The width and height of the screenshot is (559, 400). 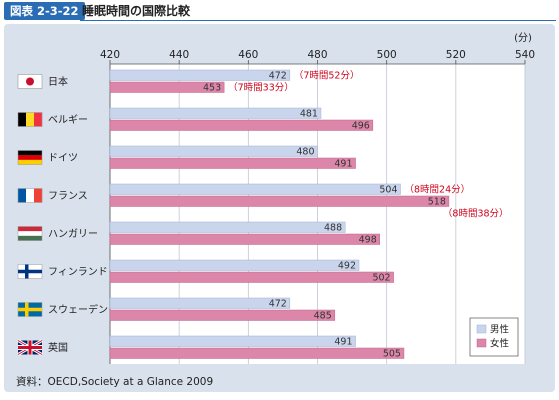 I want to click on value-label: 453, so click(x=212, y=88).